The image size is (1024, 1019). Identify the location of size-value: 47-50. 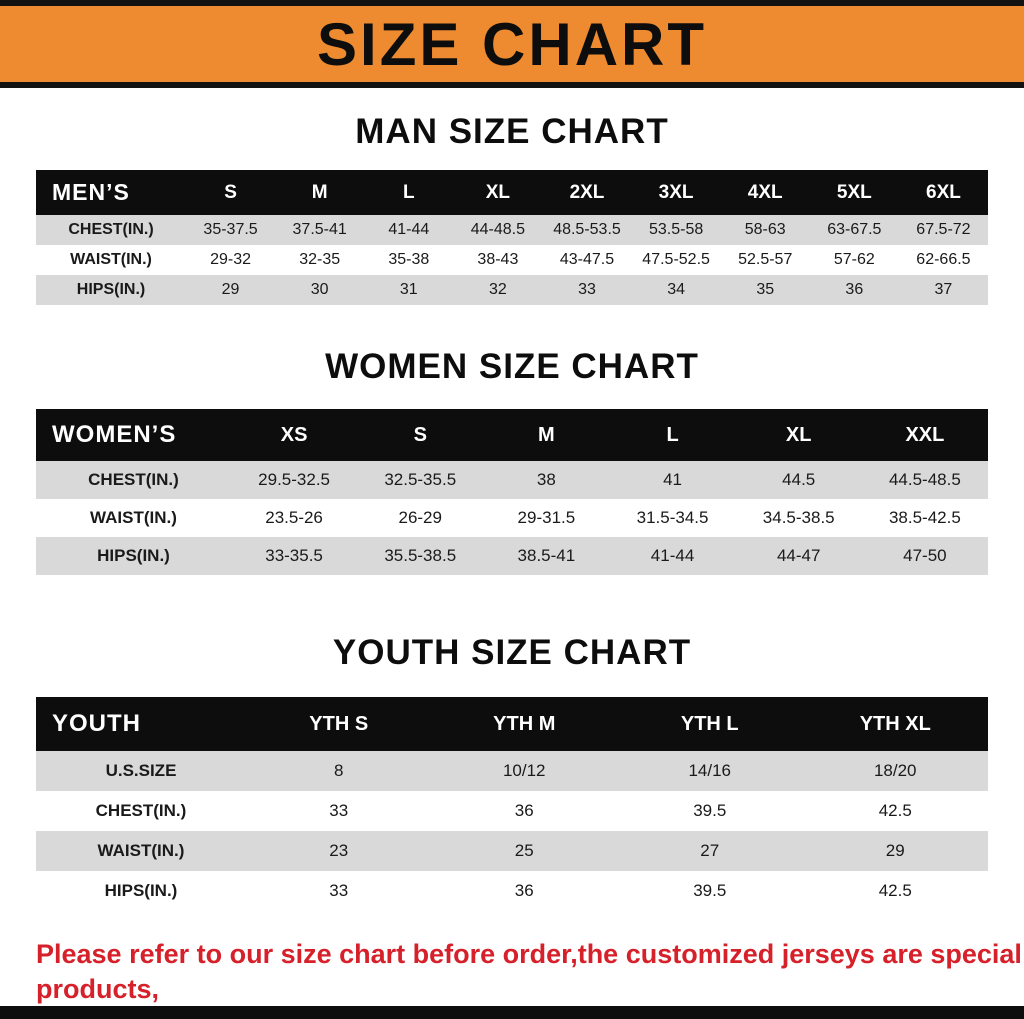
(925, 555).